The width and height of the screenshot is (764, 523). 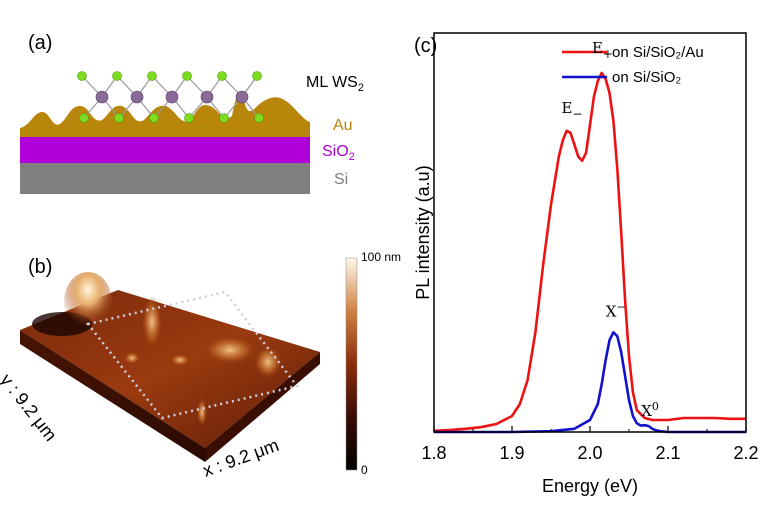 What do you see at coordinates (364, 470) in the screenshot?
I see `colorbar-min-label: 0` at bounding box center [364, 470].